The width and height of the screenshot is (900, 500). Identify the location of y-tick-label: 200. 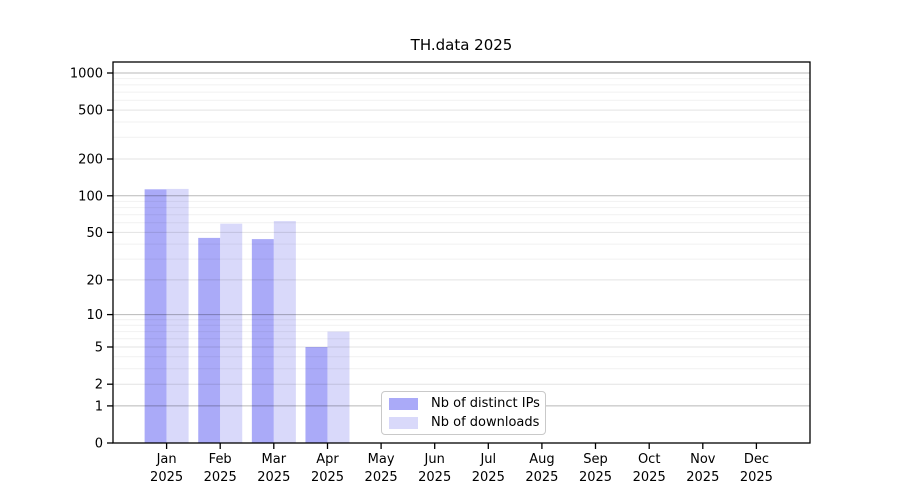
(90, 160).